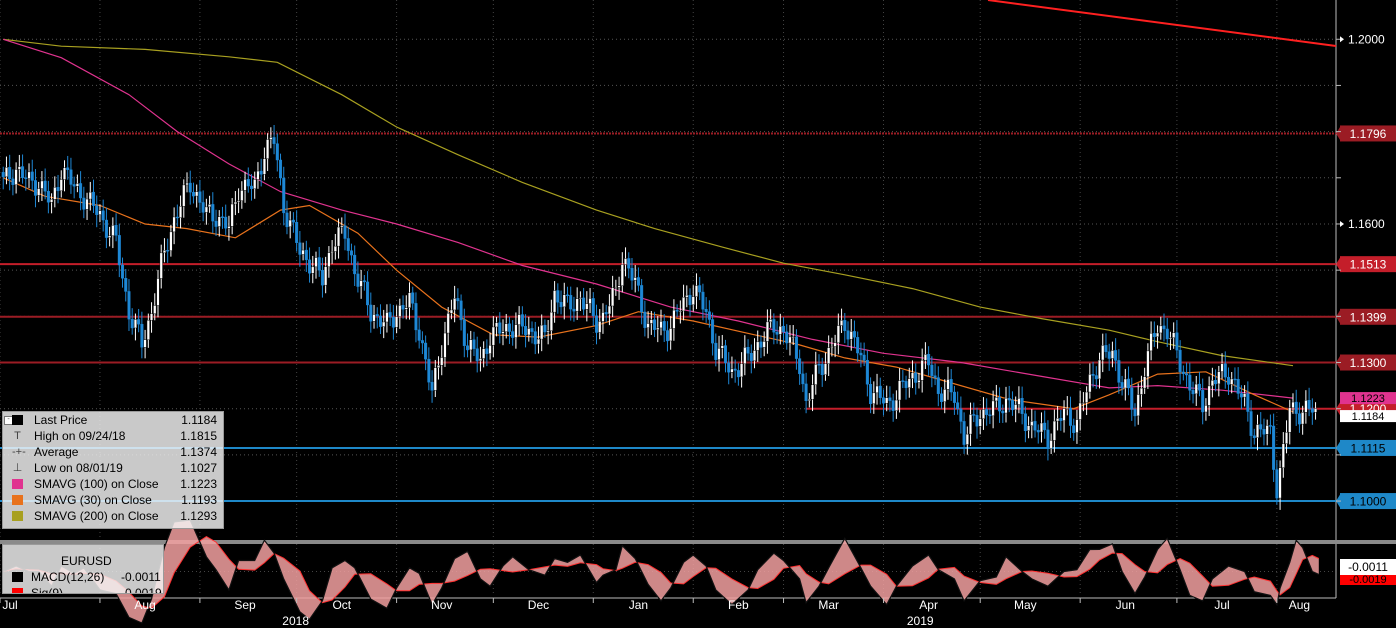  Describe the element at coordinates (1368, 416) in the screenshot. I see `right-tag` at that location.